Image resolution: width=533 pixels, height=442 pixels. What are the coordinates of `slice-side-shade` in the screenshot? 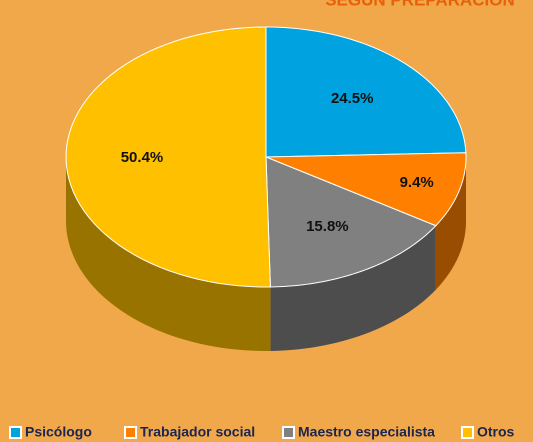 It's located at (450, 223).